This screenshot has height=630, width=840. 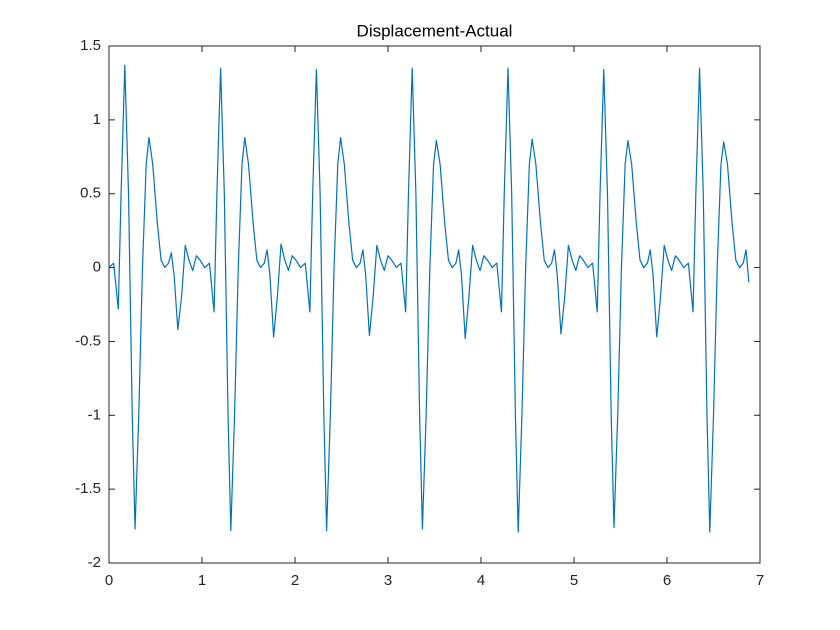 What do you see at coordinates (435, 30) in the screenshot?
I see `chart-title: Displacement-Actual` at bounding box center [435, 30].